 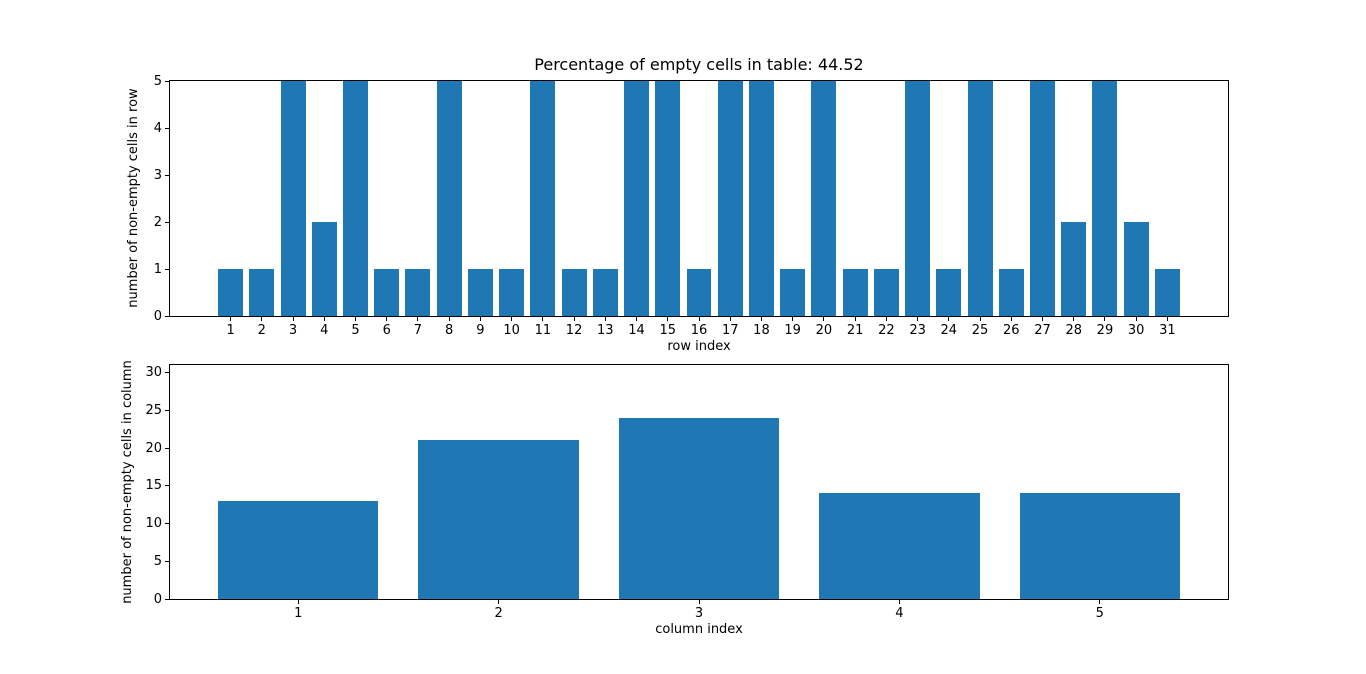 I want to click on x-tick-label: 4, so click(x=899, y=613).